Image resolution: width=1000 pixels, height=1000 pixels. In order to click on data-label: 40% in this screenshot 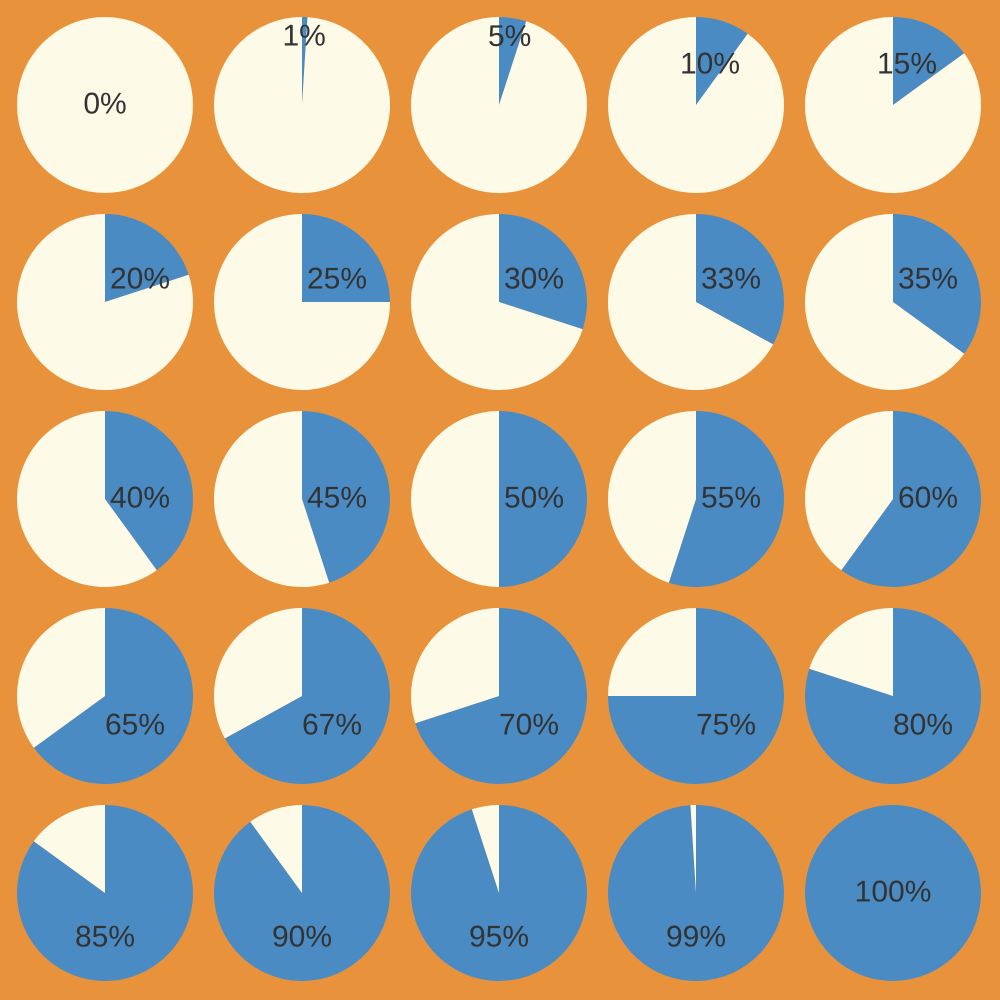, I will do `click(140, 497)`.